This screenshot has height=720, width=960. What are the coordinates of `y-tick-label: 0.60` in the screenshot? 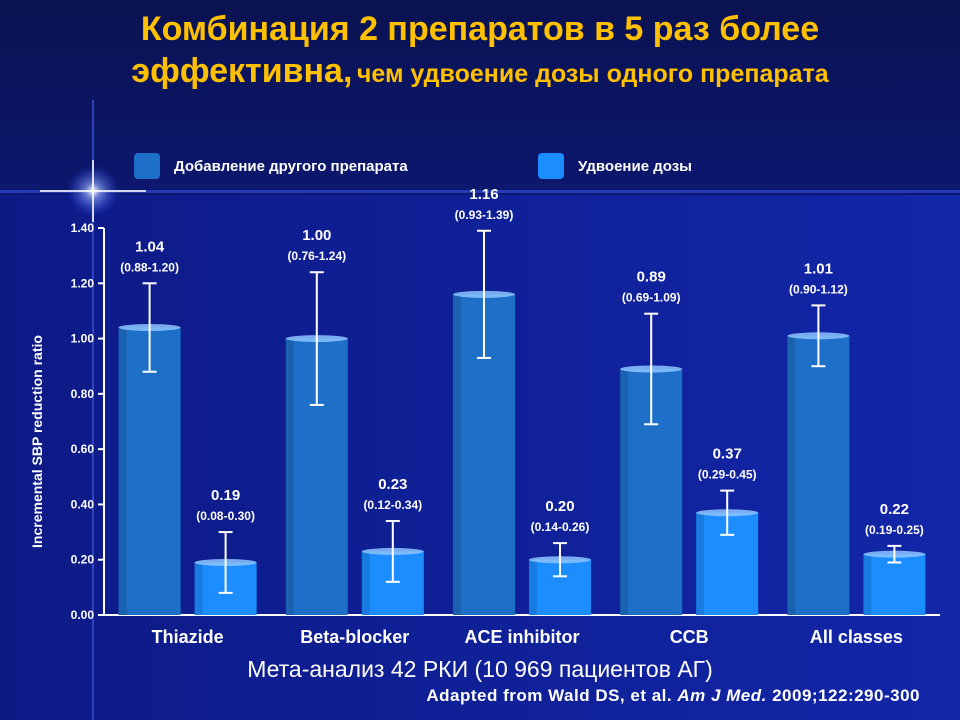 It's located at (83, 449).